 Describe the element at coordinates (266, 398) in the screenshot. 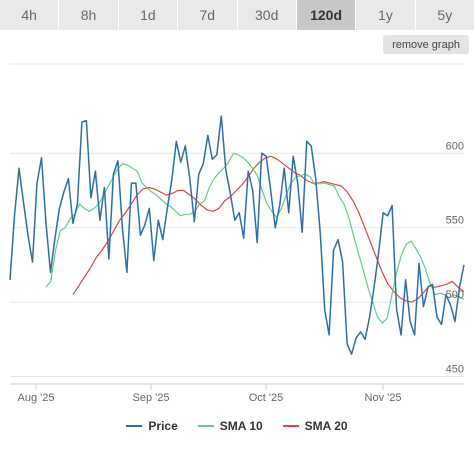

I see `x-tick-label: Oct '25` at that location.